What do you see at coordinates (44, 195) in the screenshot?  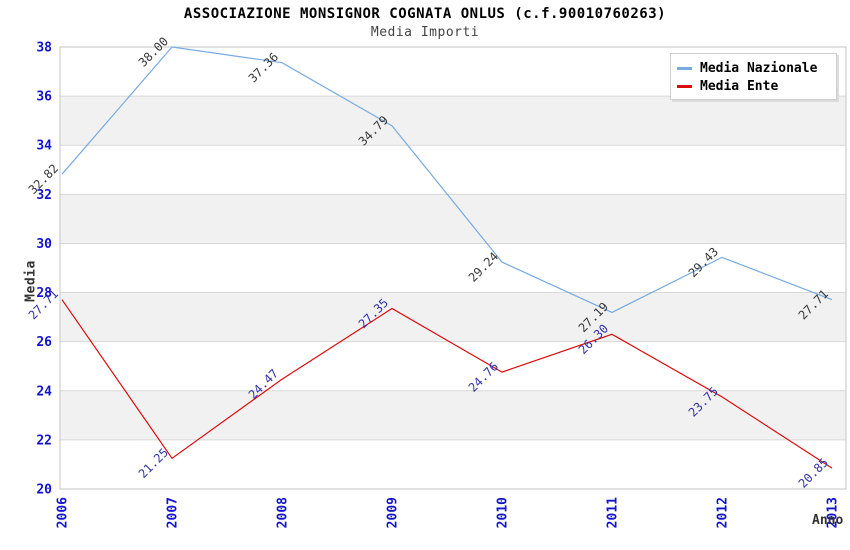 I see `y-tick-label: 32` at bounding box center [44, 195].